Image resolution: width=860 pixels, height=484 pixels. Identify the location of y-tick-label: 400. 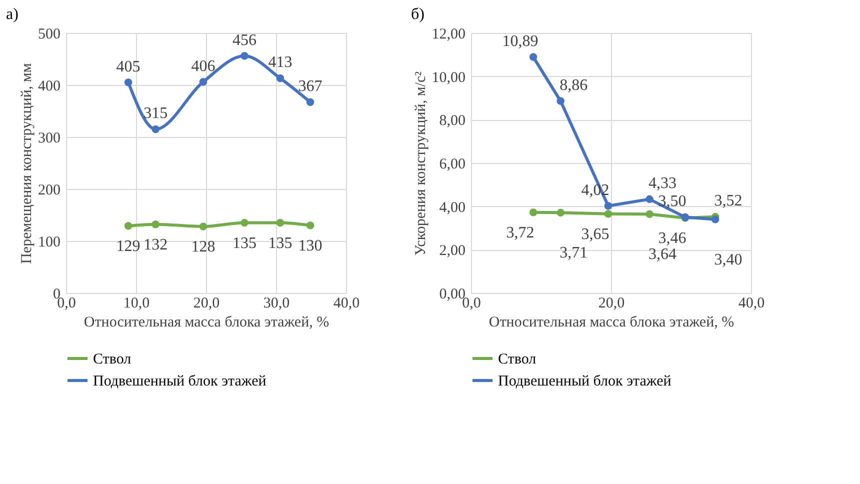
(49, 86).